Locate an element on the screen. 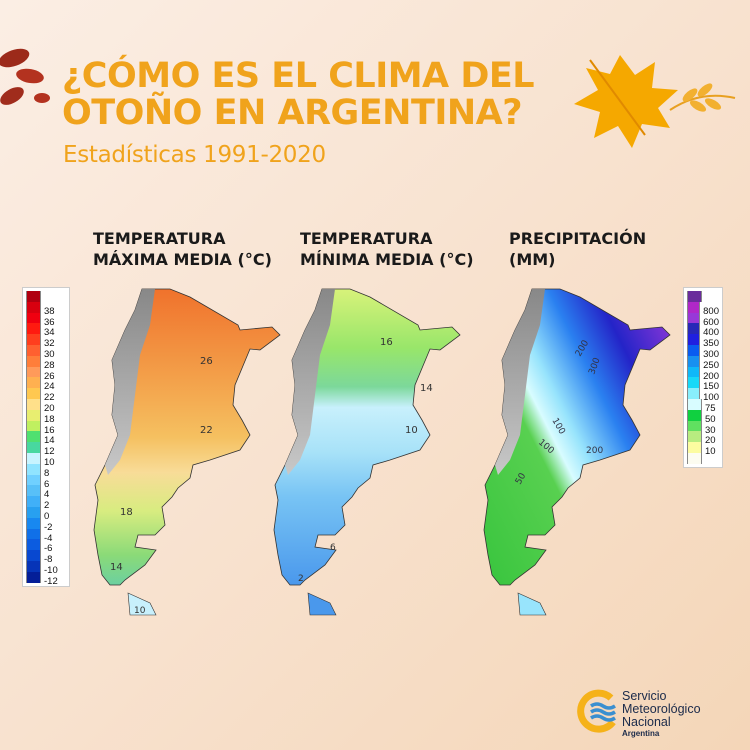 The height and width of the screenshot is (750, 750). legend-label: 400 is located at coordinates (711, 333).